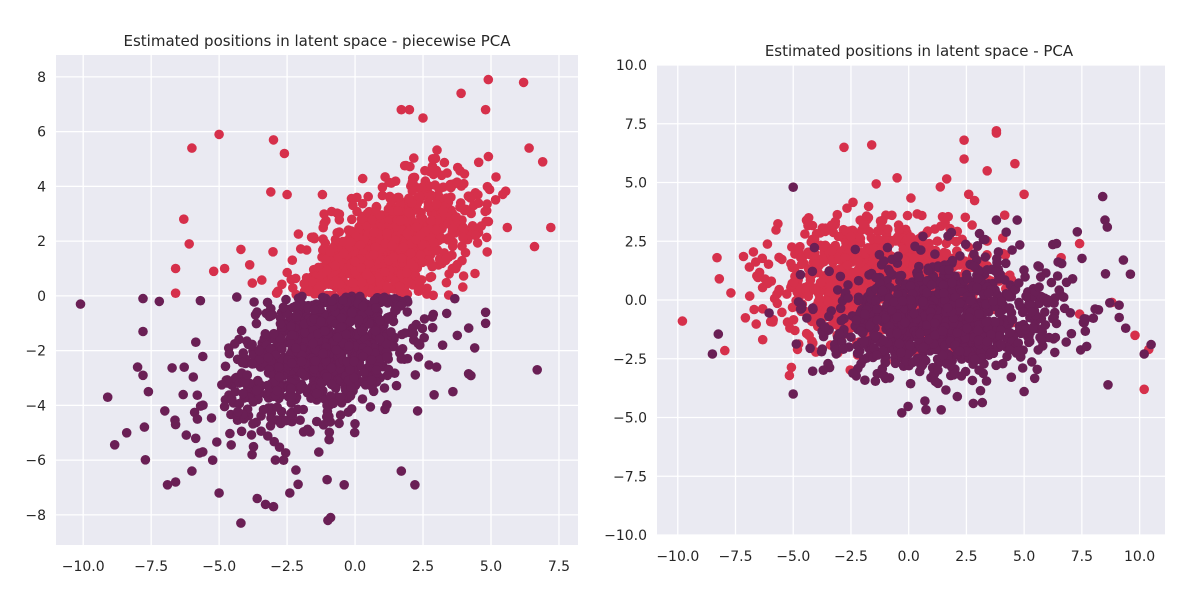 This screenshot has height=600, width=1200. Describe the element at coordinates (41, 187) in the screenshot. I see `y-tick-label: 4` at that location.